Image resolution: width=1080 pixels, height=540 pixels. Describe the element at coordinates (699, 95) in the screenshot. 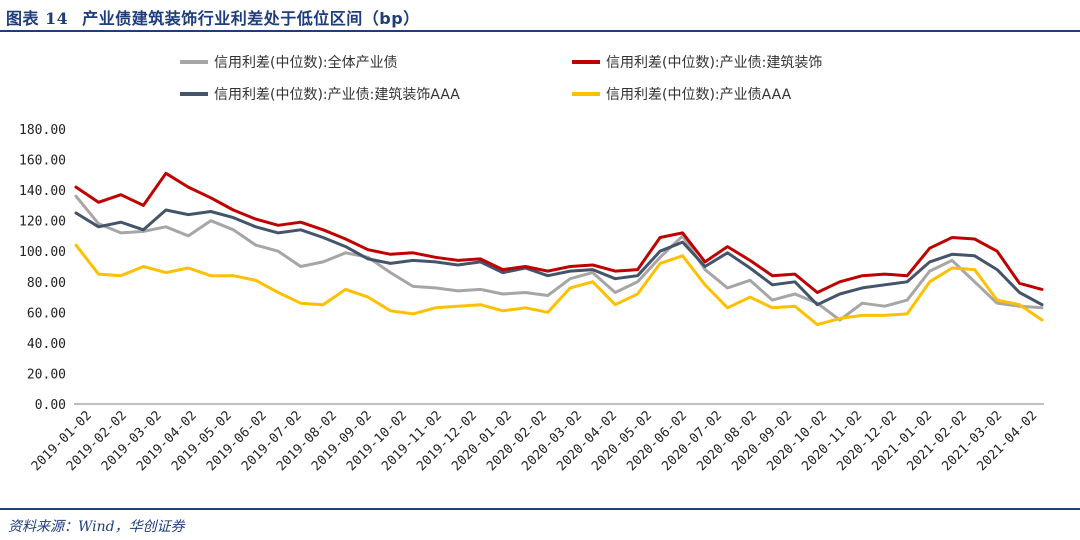

I see `legend-label: 信用利差(中位数):产业债AAA` at that location.